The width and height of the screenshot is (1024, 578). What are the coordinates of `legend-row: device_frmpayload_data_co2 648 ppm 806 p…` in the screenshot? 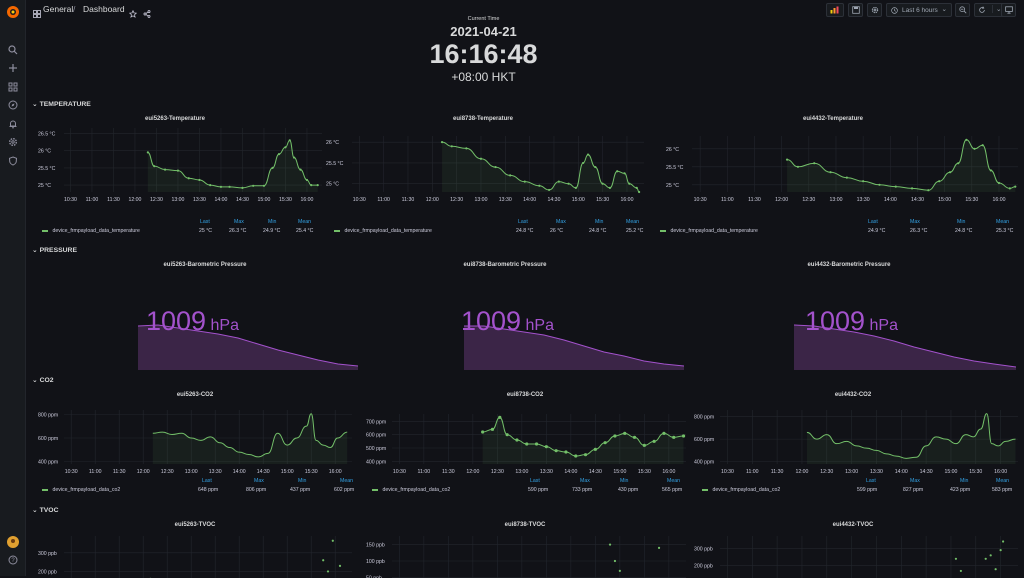 It's located at (202, 490).